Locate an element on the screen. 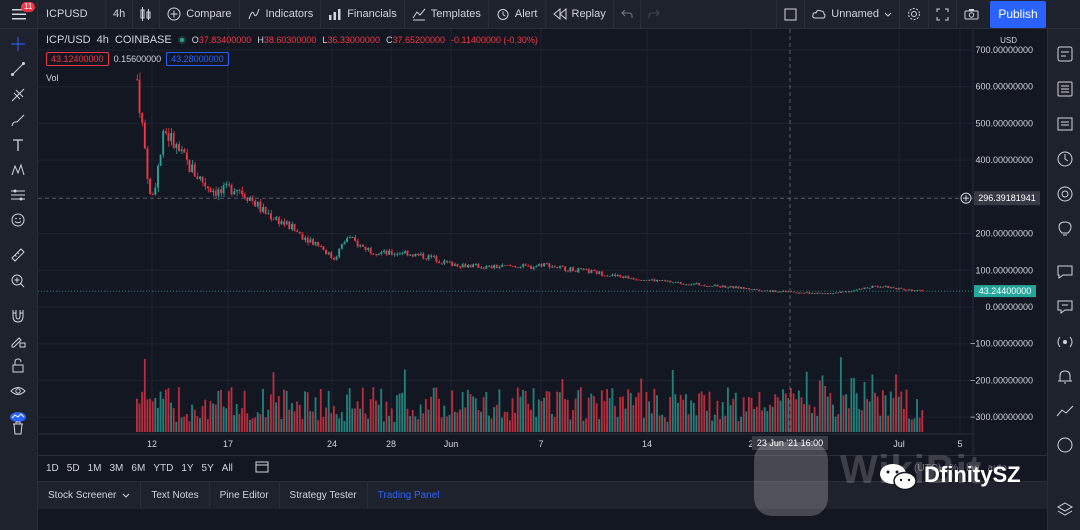 This screenshot has height=530, width=1080. hotlists-button is located at coordinates (1065, 159).